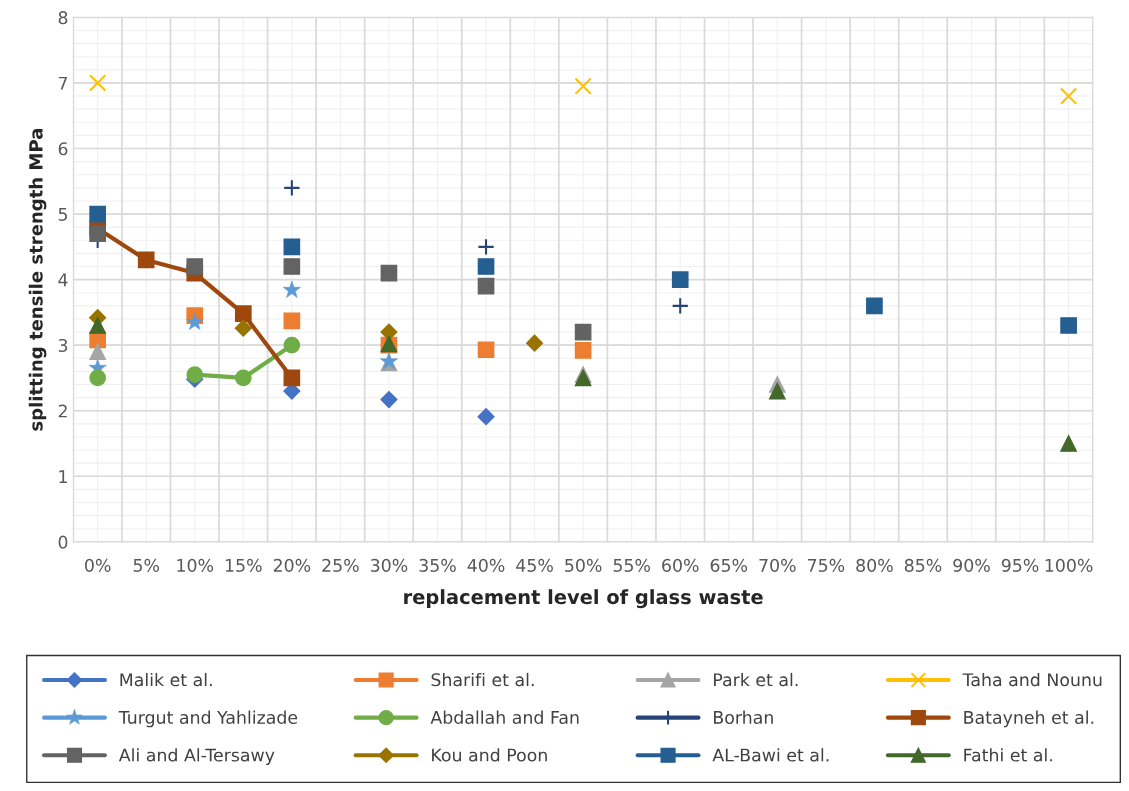 The width and height of the screenshot is (1129, 791). I want to click on x-tick-label: 90%, so click(971, 565).